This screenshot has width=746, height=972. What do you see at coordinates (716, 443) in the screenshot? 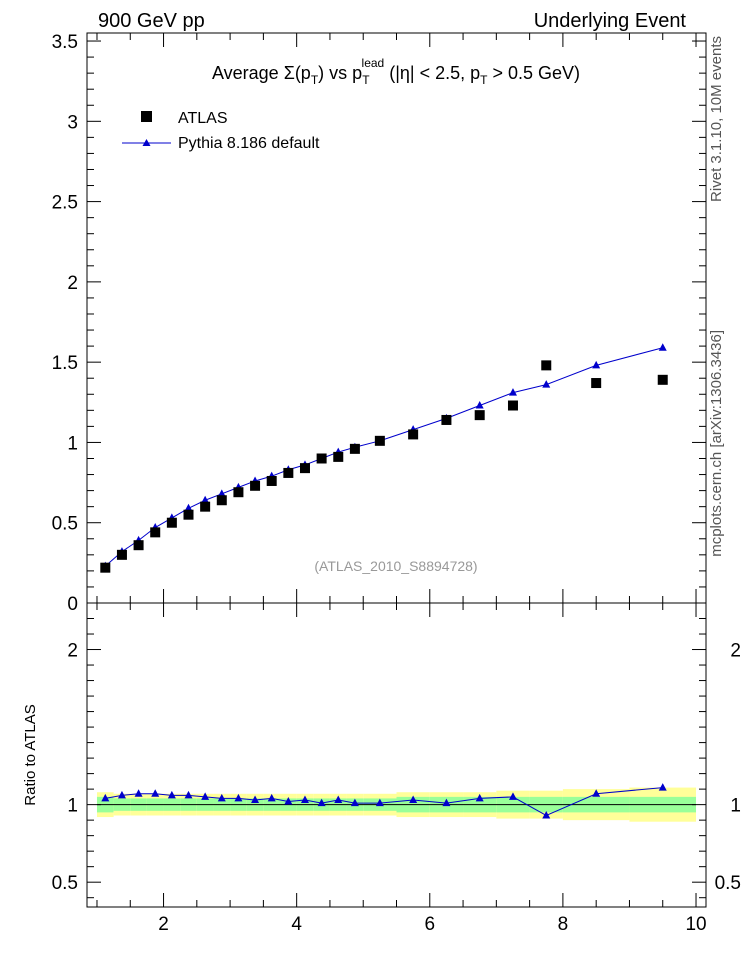
I see `source-reference-text: mcplots.cern.ch [arXiv:1306.3436]` at bounding box center [716, 443].